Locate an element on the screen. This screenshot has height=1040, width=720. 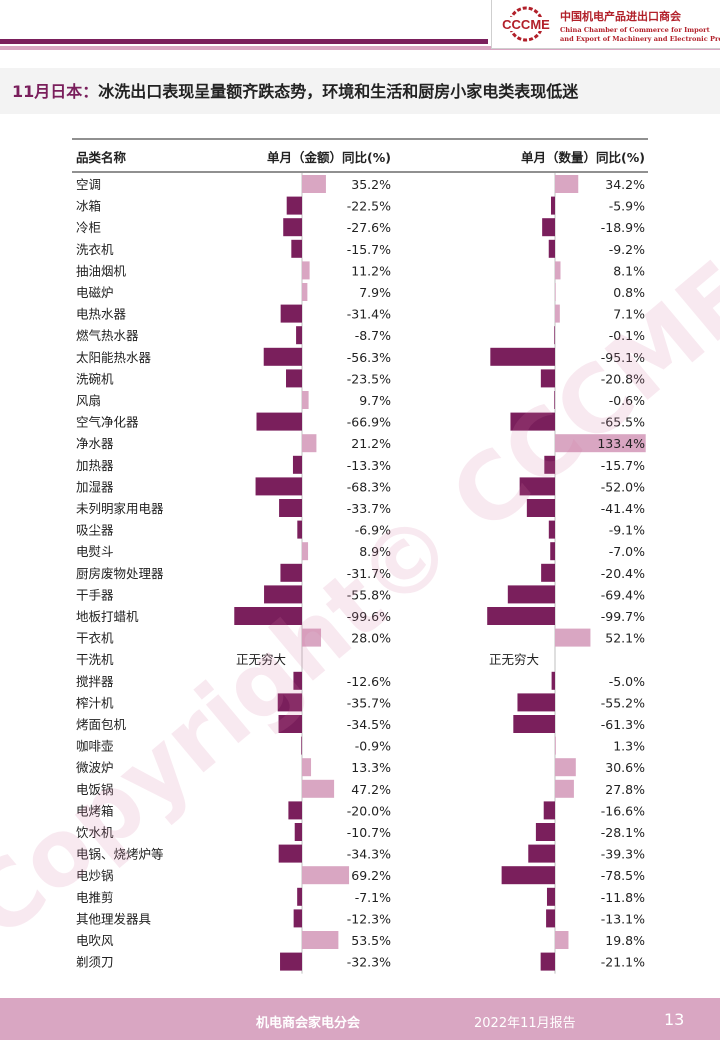
category-label: 电锅、烧烤炉等 is located at coordinates (120, 854).